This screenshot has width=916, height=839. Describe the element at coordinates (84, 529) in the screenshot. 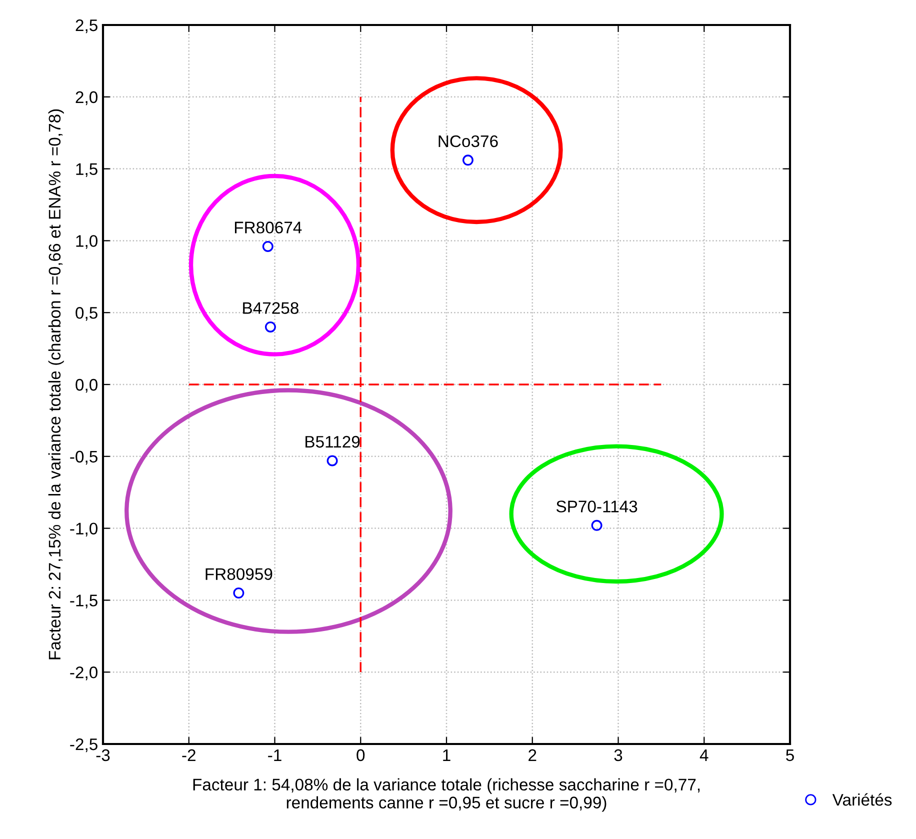

I see `y-tick-label: -1,0` at that location.